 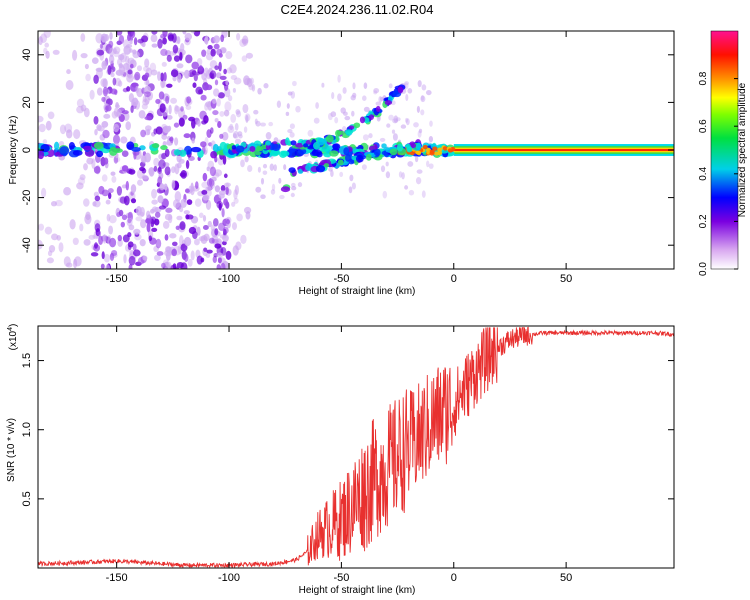 I want to click on snr-x-tick-label: -100, so click(x=229, y=578).